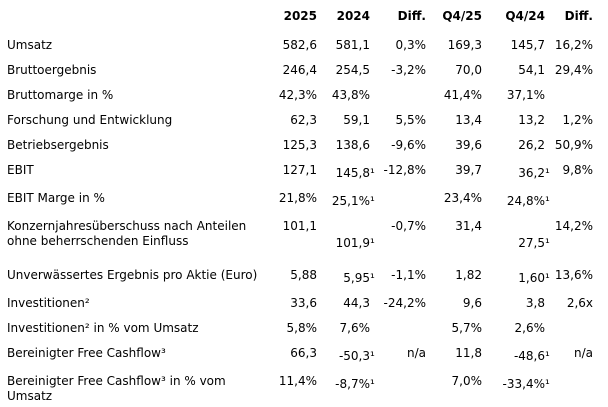  I want to click on row-label: Forschung und Entwicklung, so click(90, 120).